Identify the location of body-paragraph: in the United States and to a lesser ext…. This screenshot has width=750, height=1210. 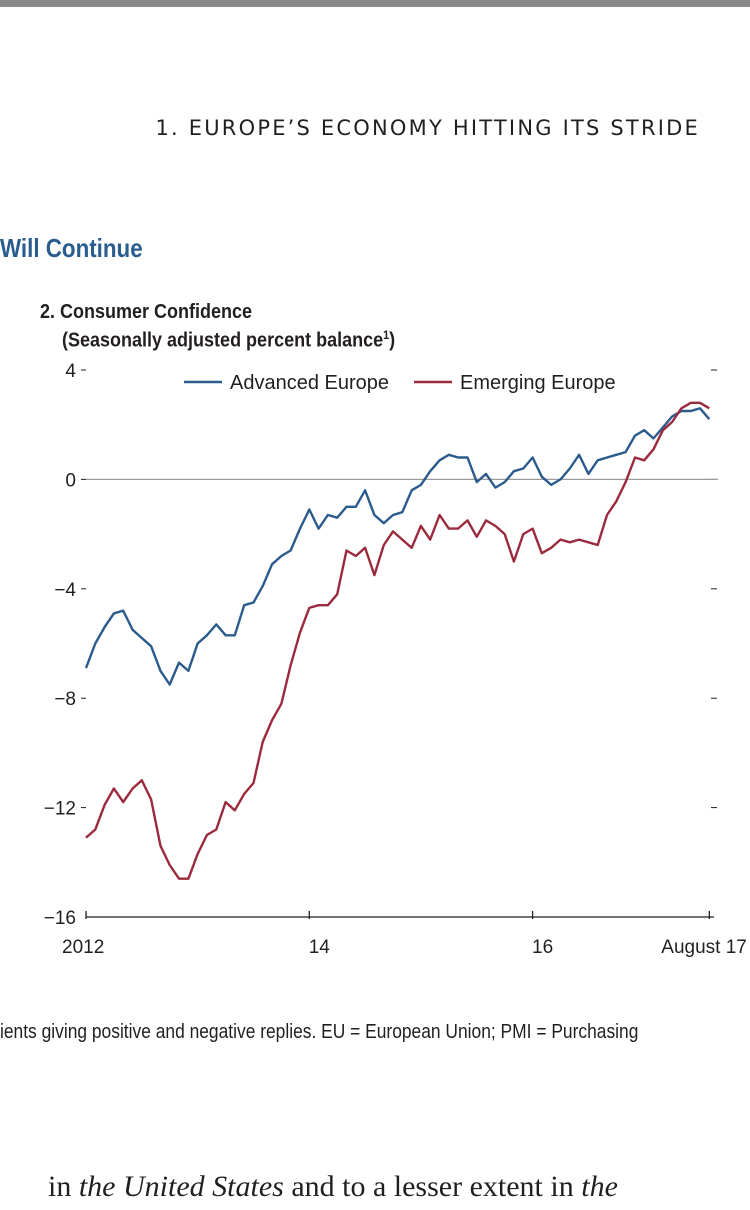
(333, 1187).